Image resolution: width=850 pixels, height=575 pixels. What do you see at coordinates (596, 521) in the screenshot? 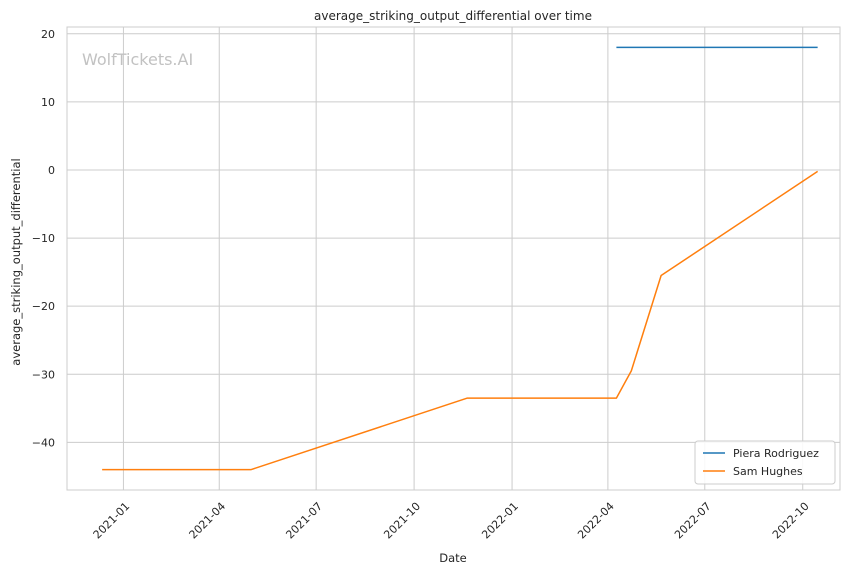
I see `x-tick-label: 2022-04` at bounding box center [596, 521].